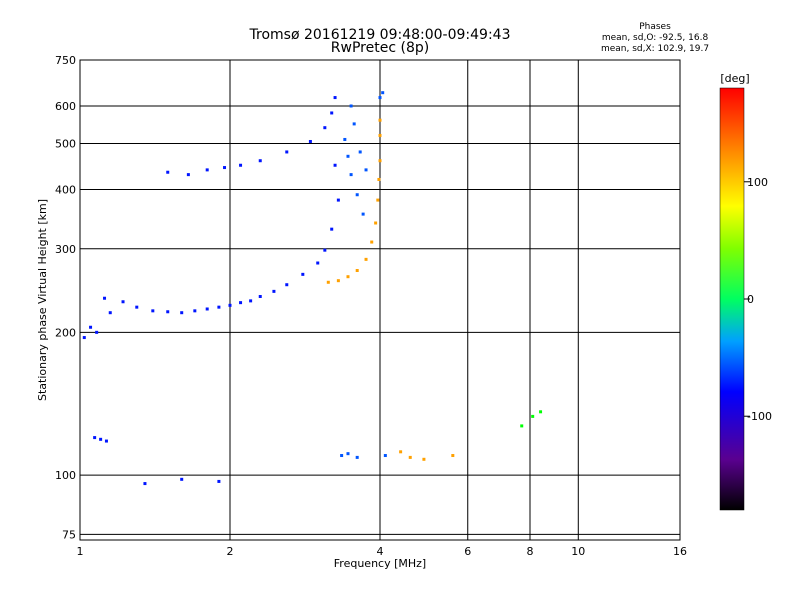 The height and width of the screenshot is (600, 800). What do you see at coordinates (80, 551) in the screenshot?
I see `x-tick-label: 1` at bounding box center [80, 551].